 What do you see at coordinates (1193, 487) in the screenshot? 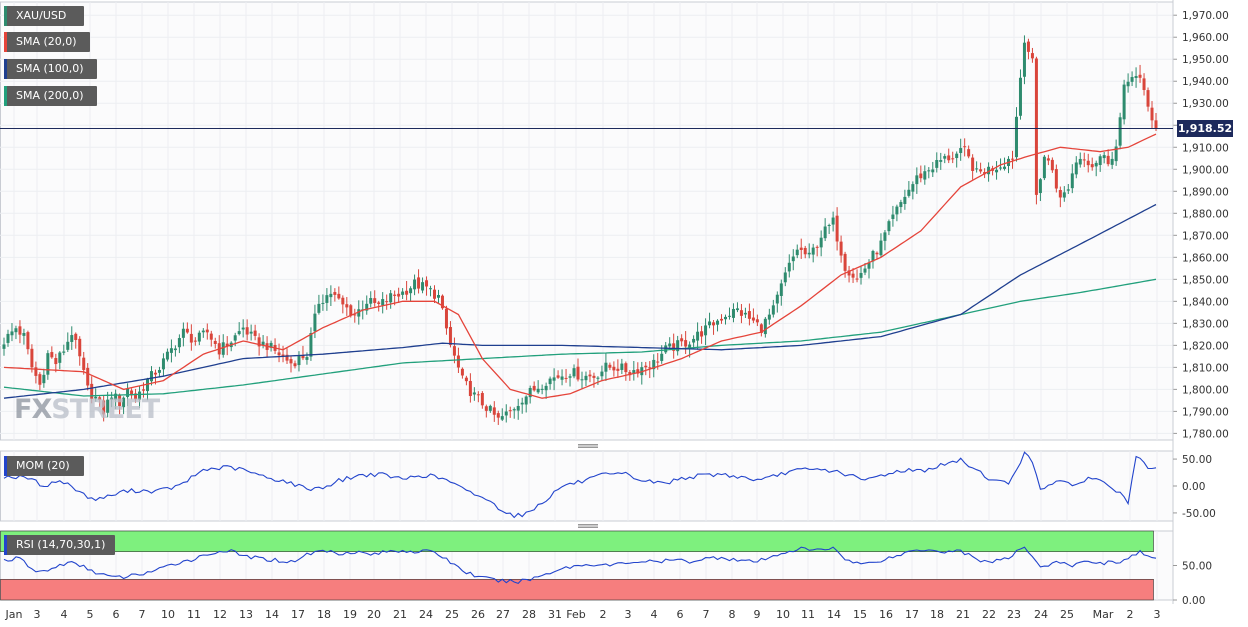
I see `mom-y-tick-label: 0.00` at bounding box center [1193, 487].